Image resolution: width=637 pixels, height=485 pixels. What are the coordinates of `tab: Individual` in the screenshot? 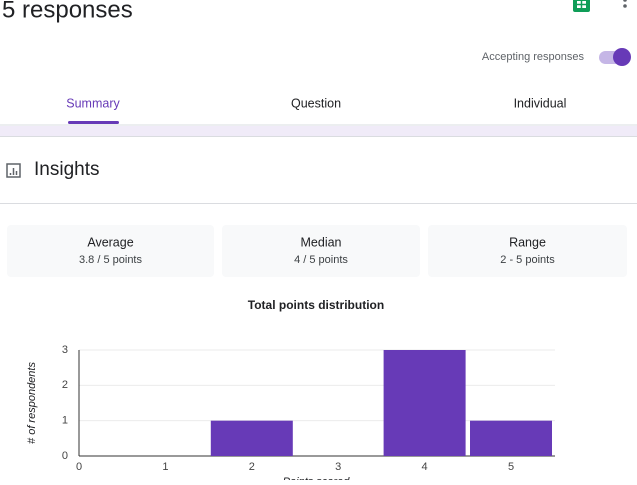 It's located at (540, 103).